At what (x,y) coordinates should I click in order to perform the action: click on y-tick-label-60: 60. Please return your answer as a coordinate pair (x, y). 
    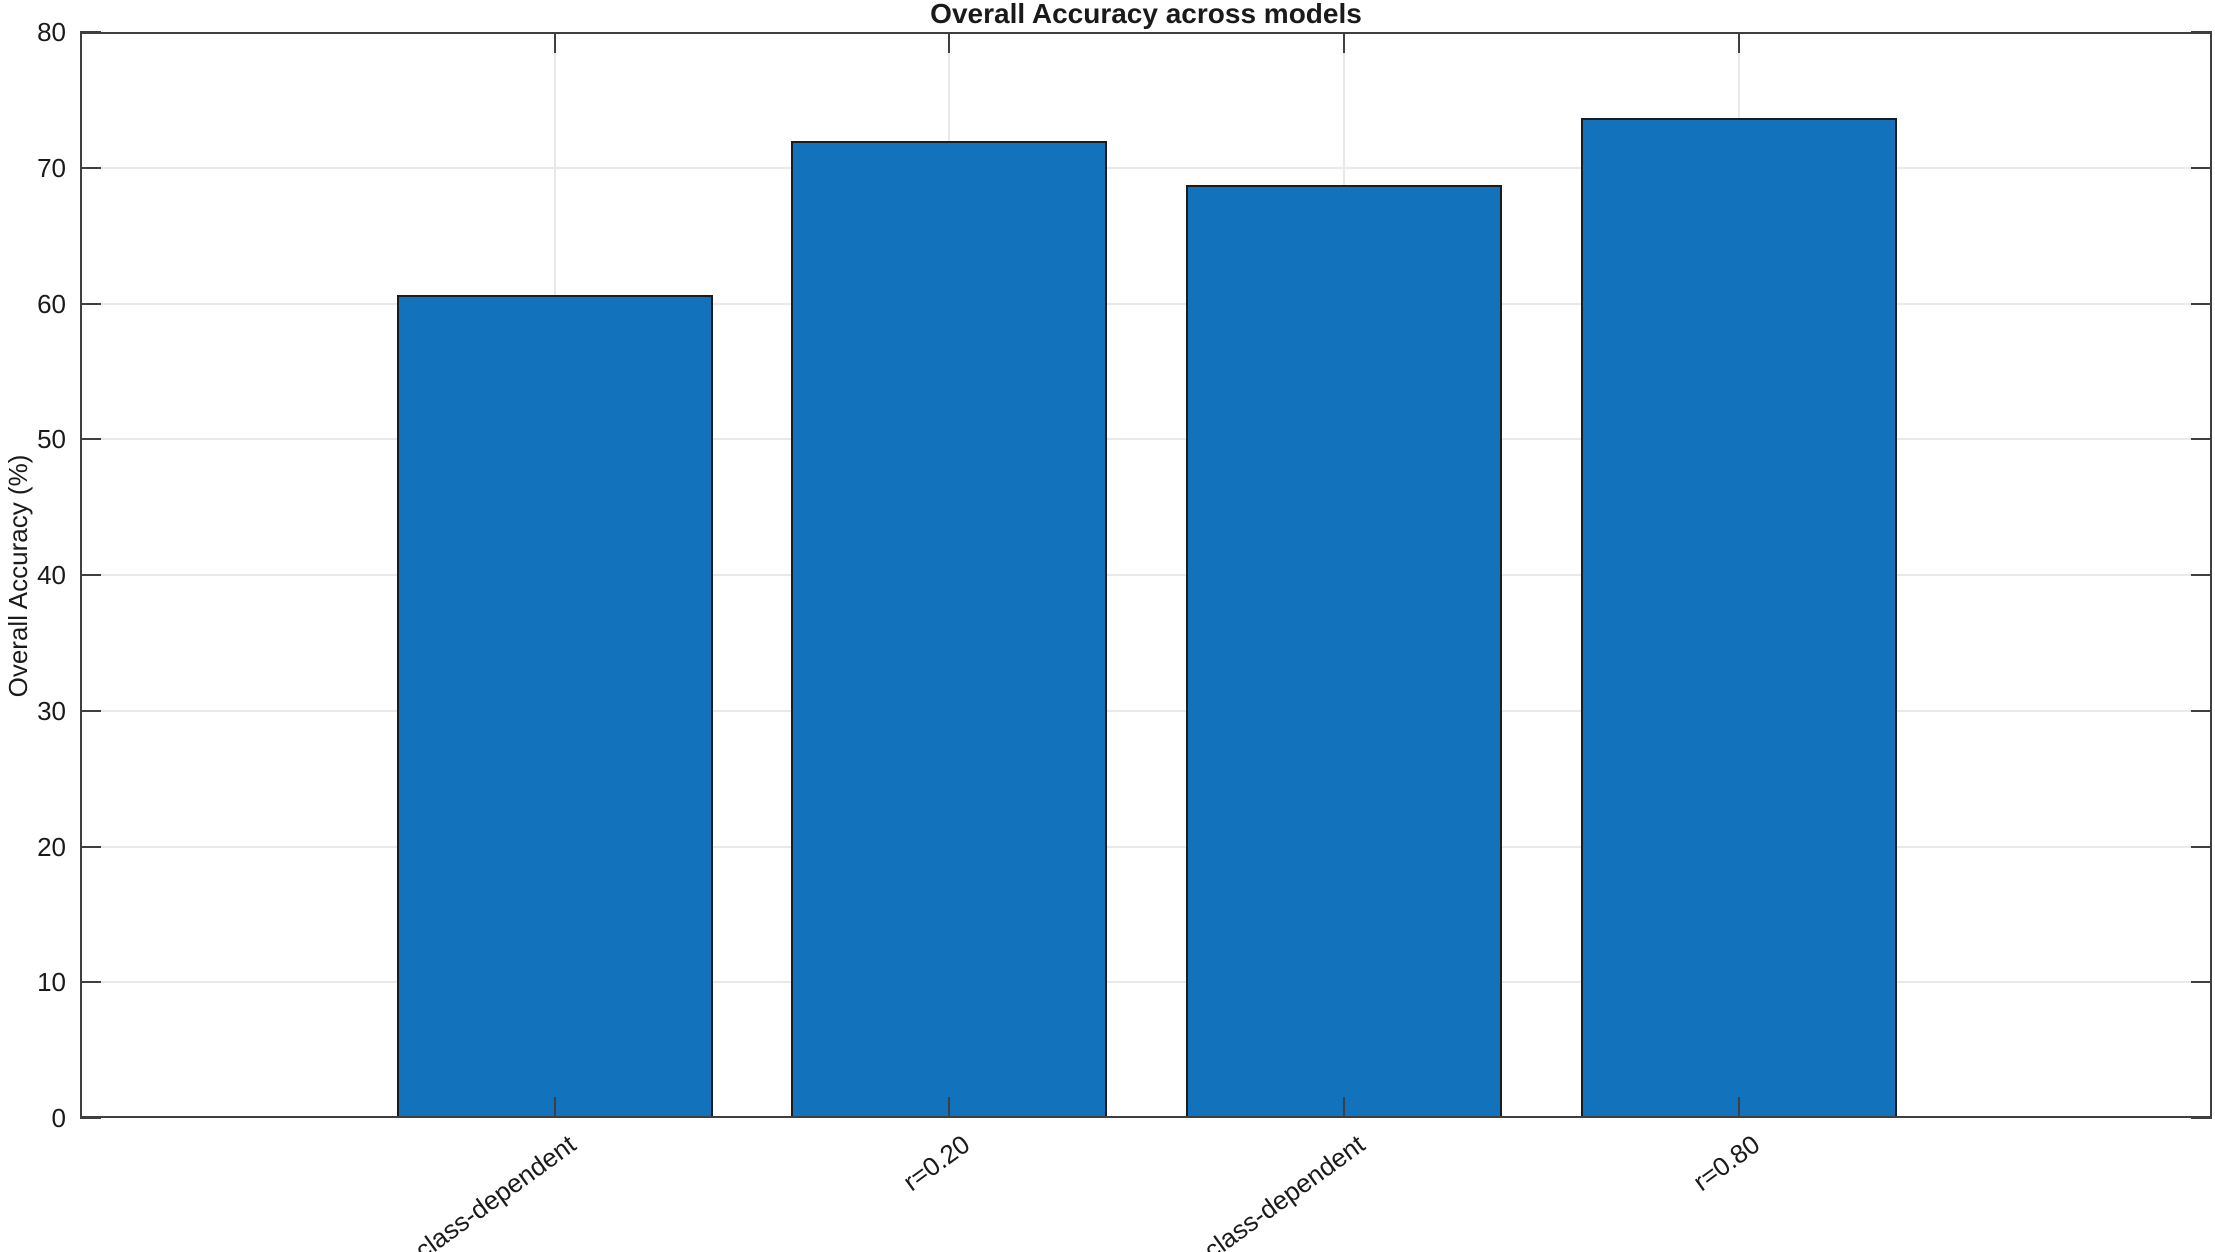
    Looking at the image, I should click on (51, 303).